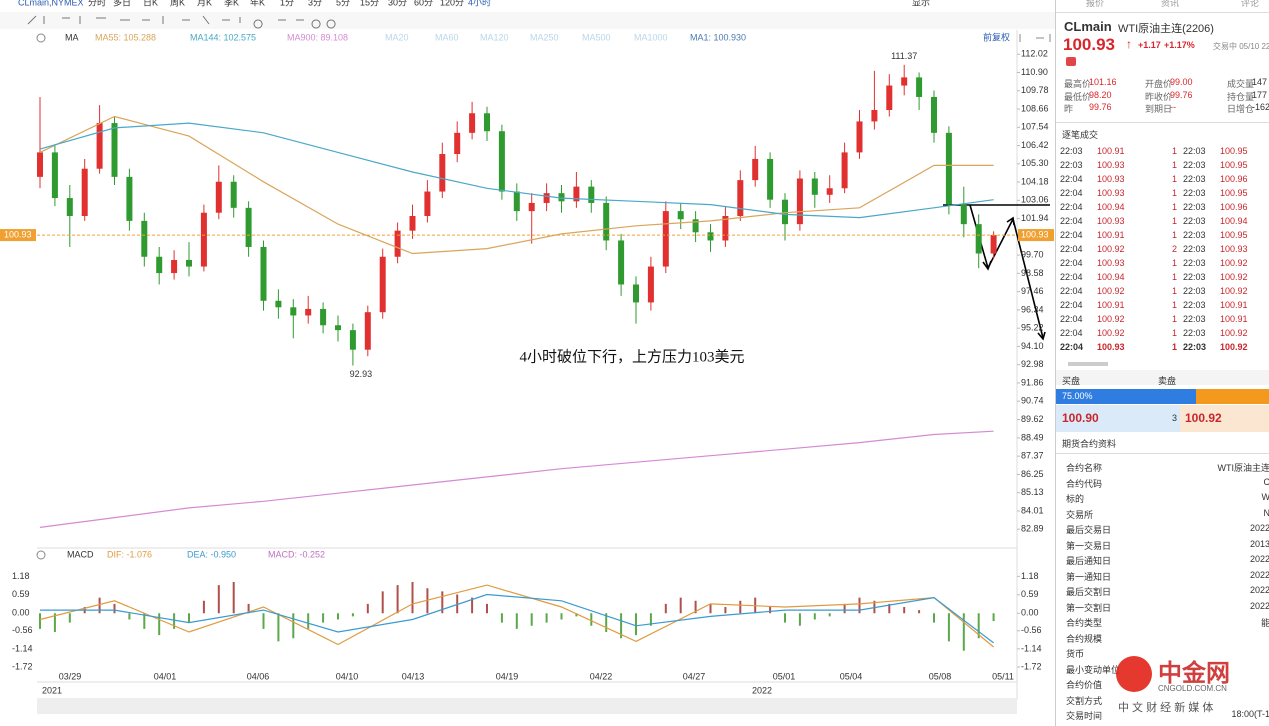  What do you see at coordinates (423, 3) in the screenshot?
I see `period-tab: 60分` at bounding box center [423, 3].